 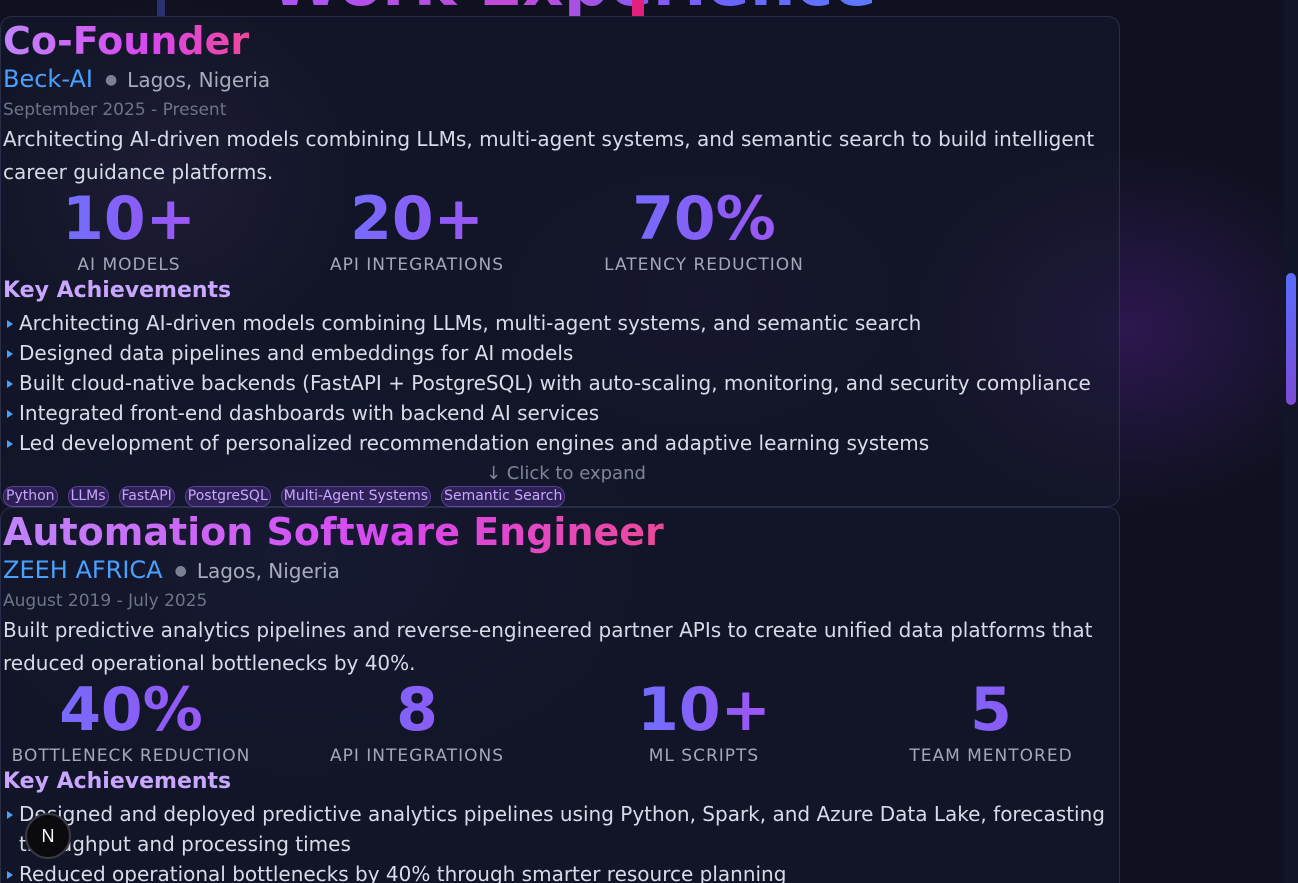 I want to click on tech-tag: LLMs, so click(x=88, y=496).